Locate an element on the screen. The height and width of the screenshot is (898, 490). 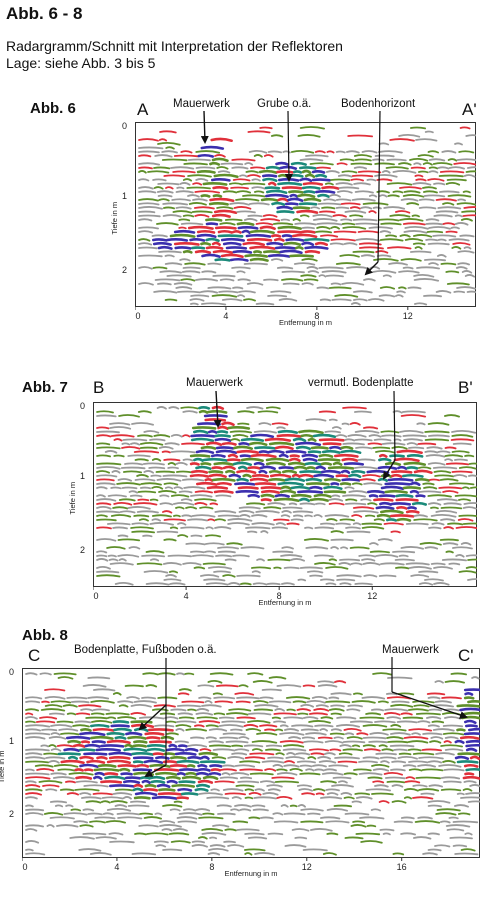
reflector-traces is located at coordinates (307, 216).